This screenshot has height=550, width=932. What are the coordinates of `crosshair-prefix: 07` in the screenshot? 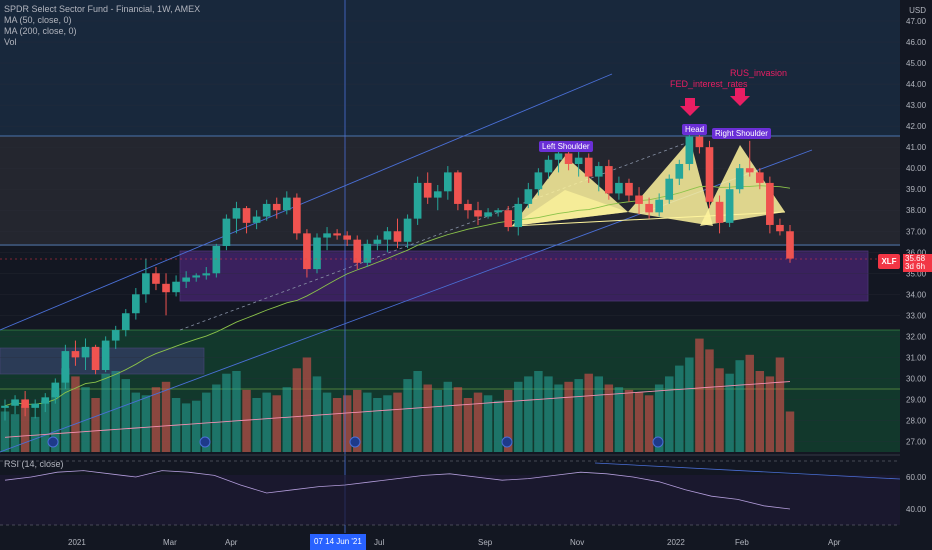 It's located at (318, 541).